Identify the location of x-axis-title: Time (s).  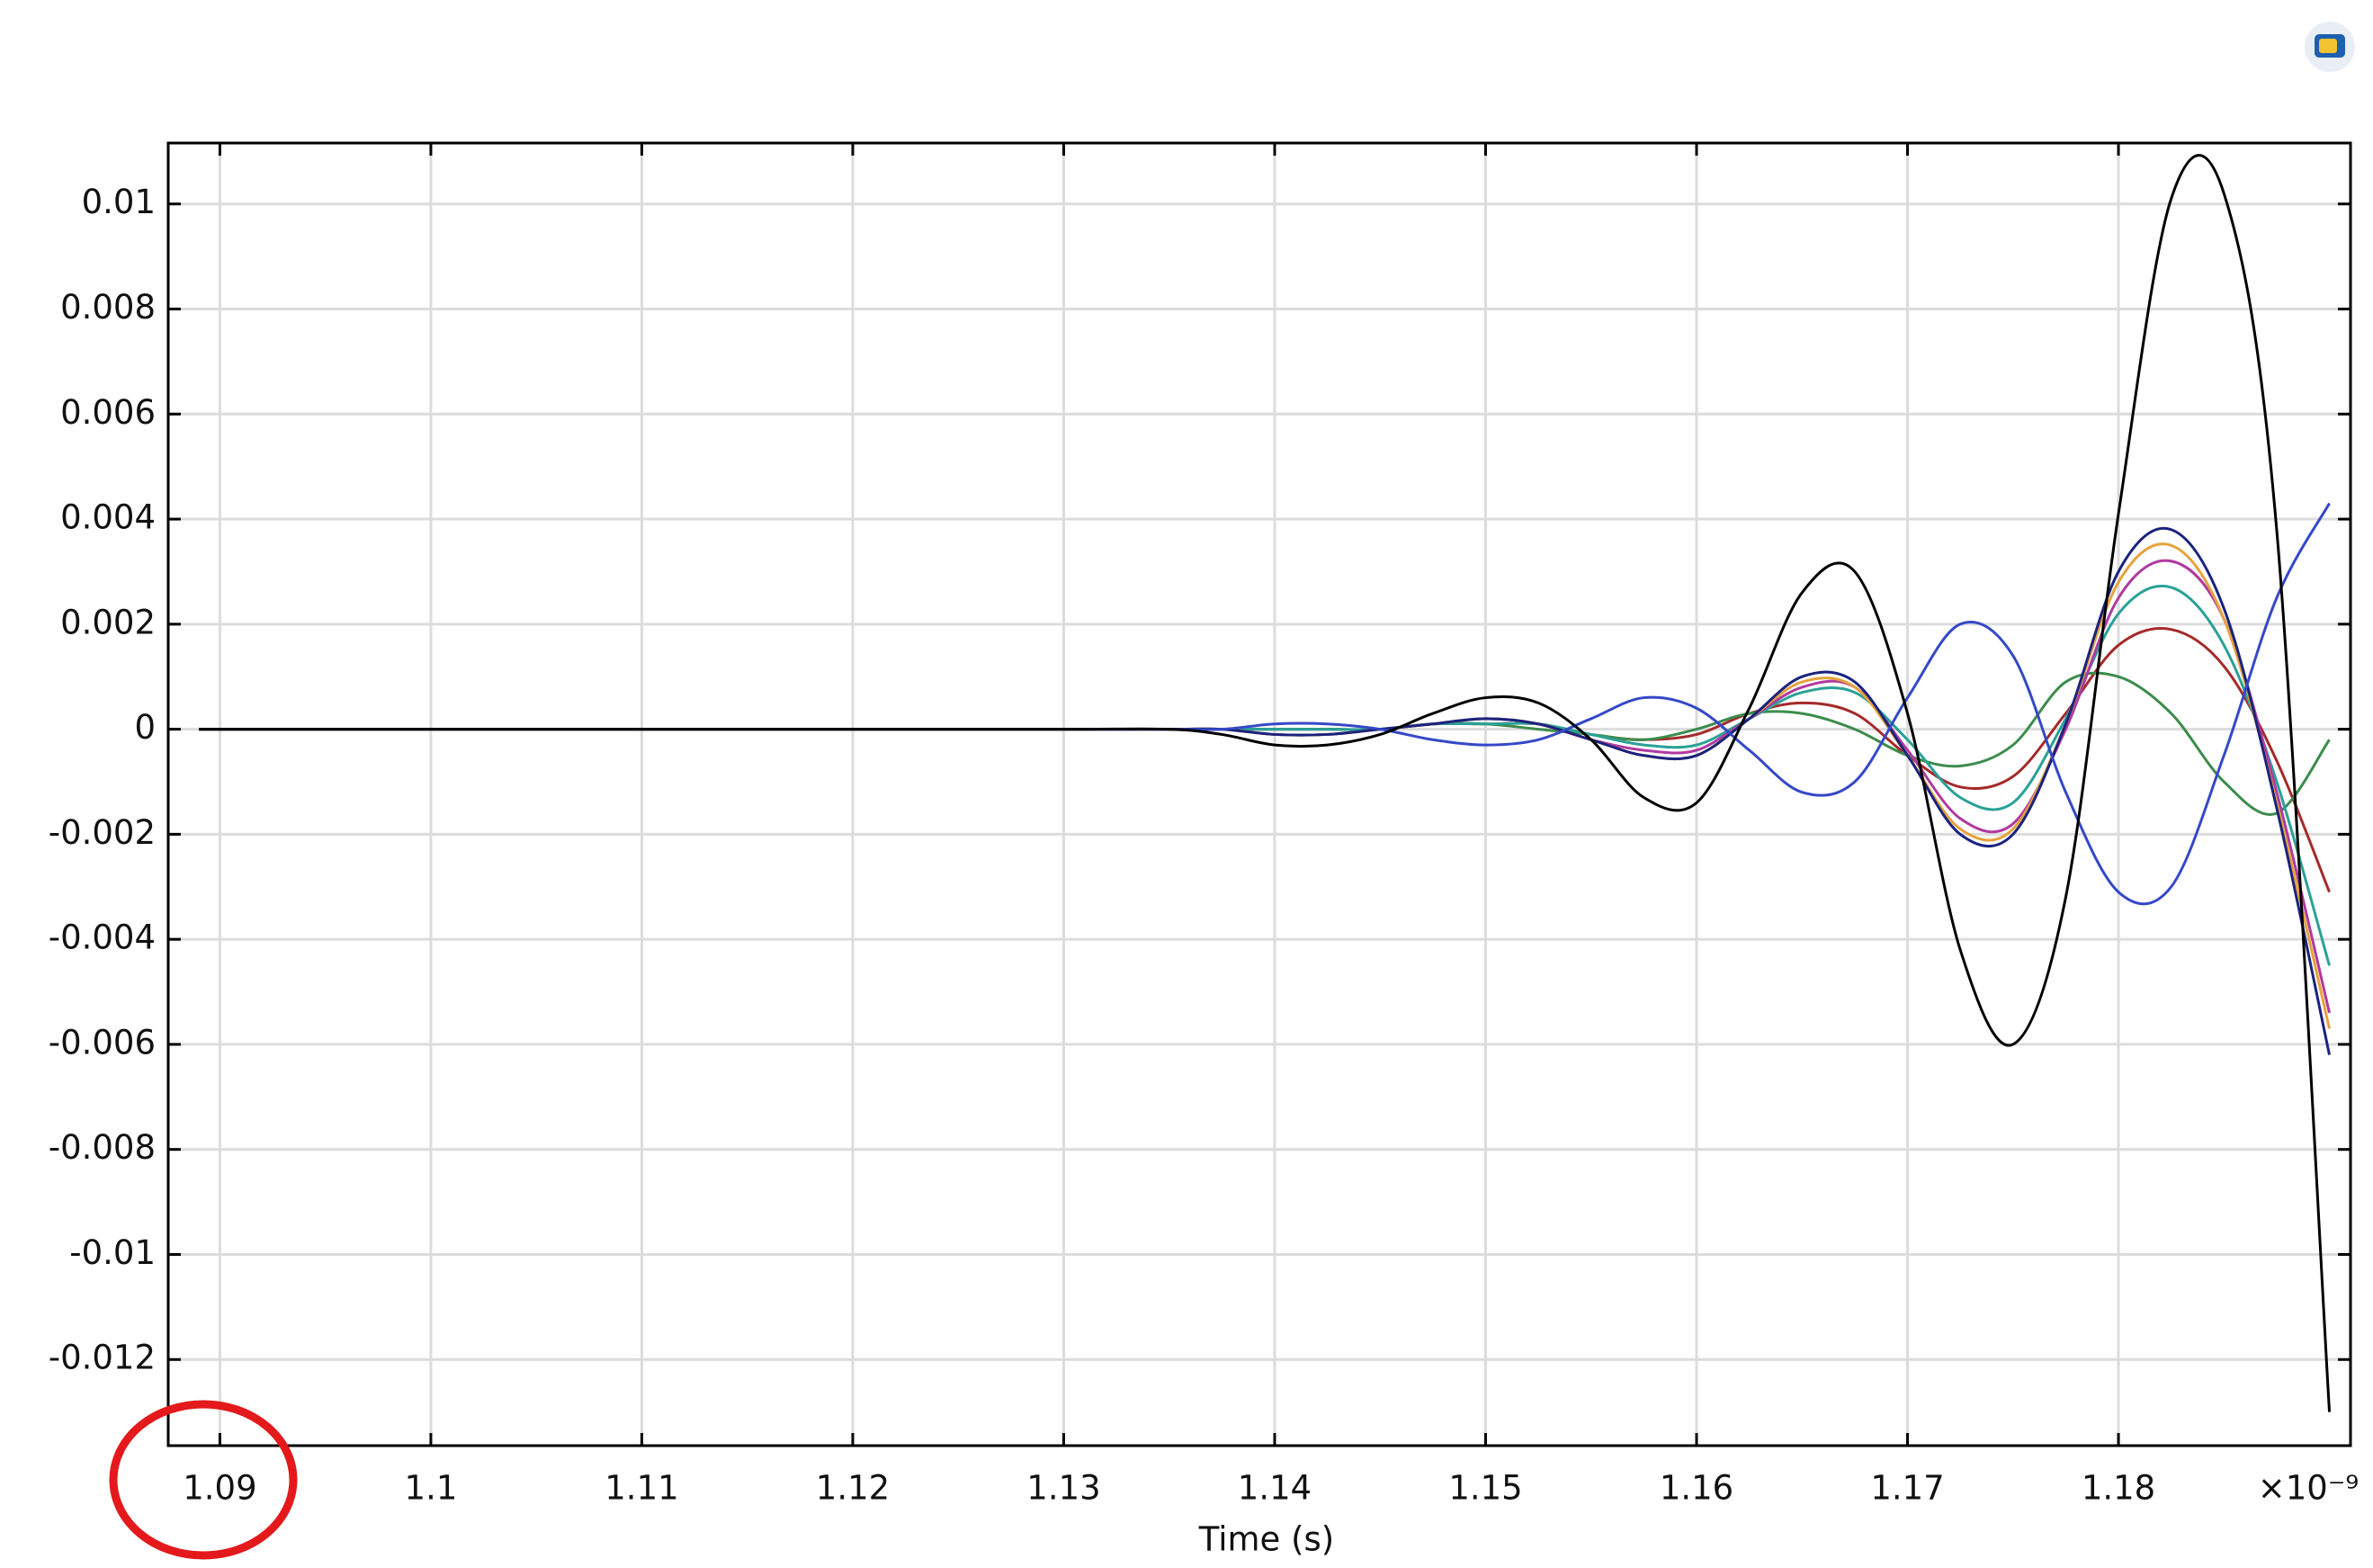
(1266, 1539).